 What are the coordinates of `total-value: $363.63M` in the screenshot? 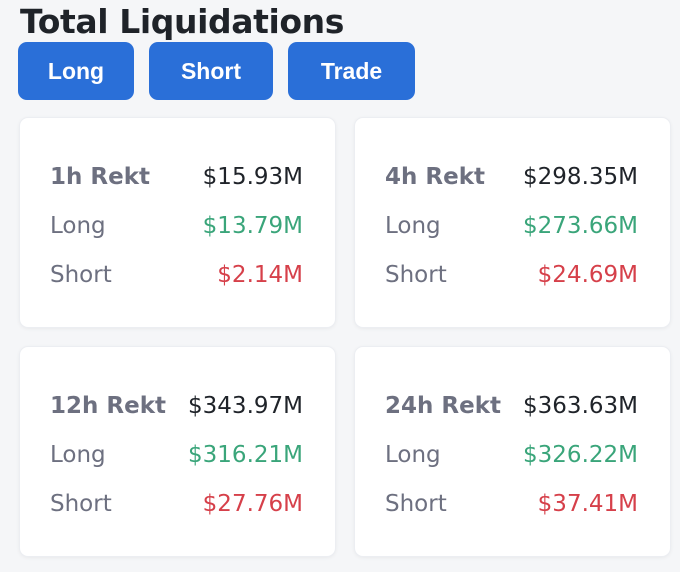 It's located at (580, 406).